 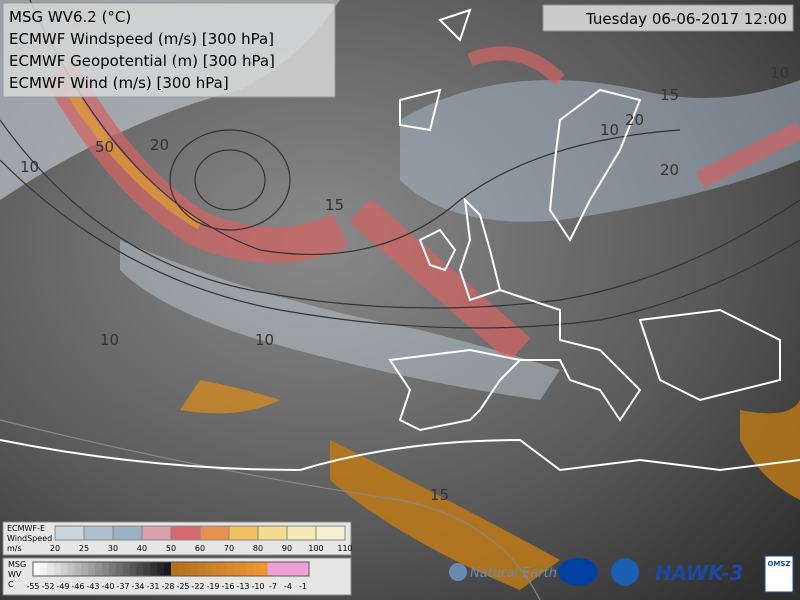 I want to click on timestamp-panel, so click(x=668, y=18).